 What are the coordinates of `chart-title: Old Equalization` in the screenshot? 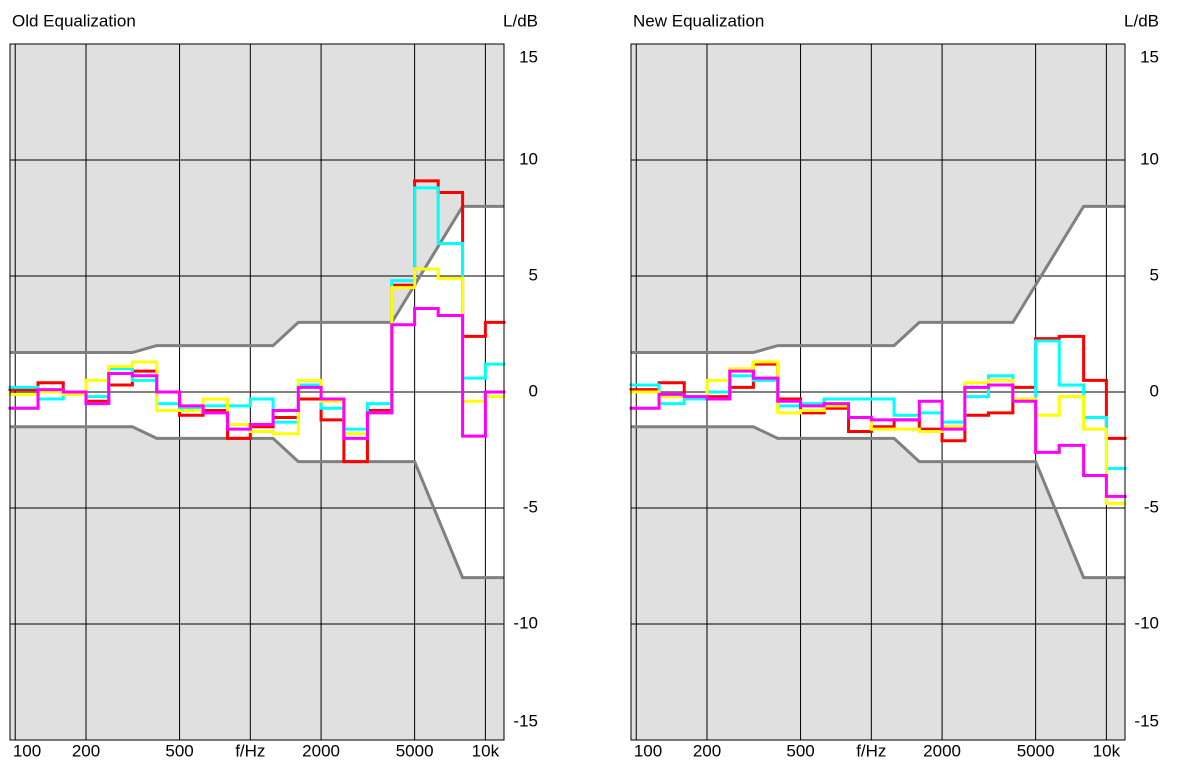 It's located at (74, 20).